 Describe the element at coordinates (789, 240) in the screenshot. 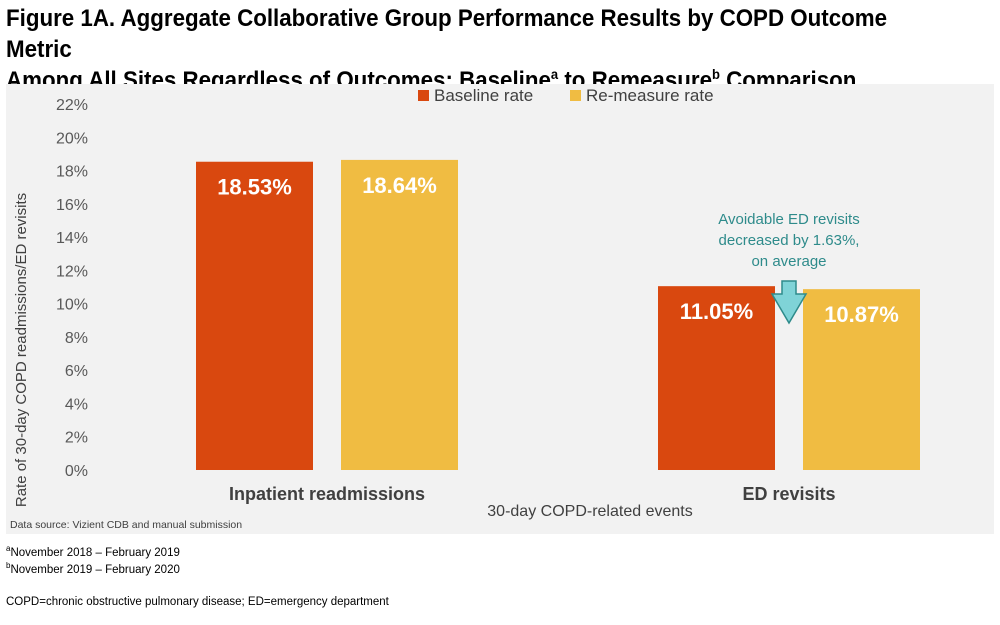

I see `annotation-line: decreased by 1.63%,` at that location.